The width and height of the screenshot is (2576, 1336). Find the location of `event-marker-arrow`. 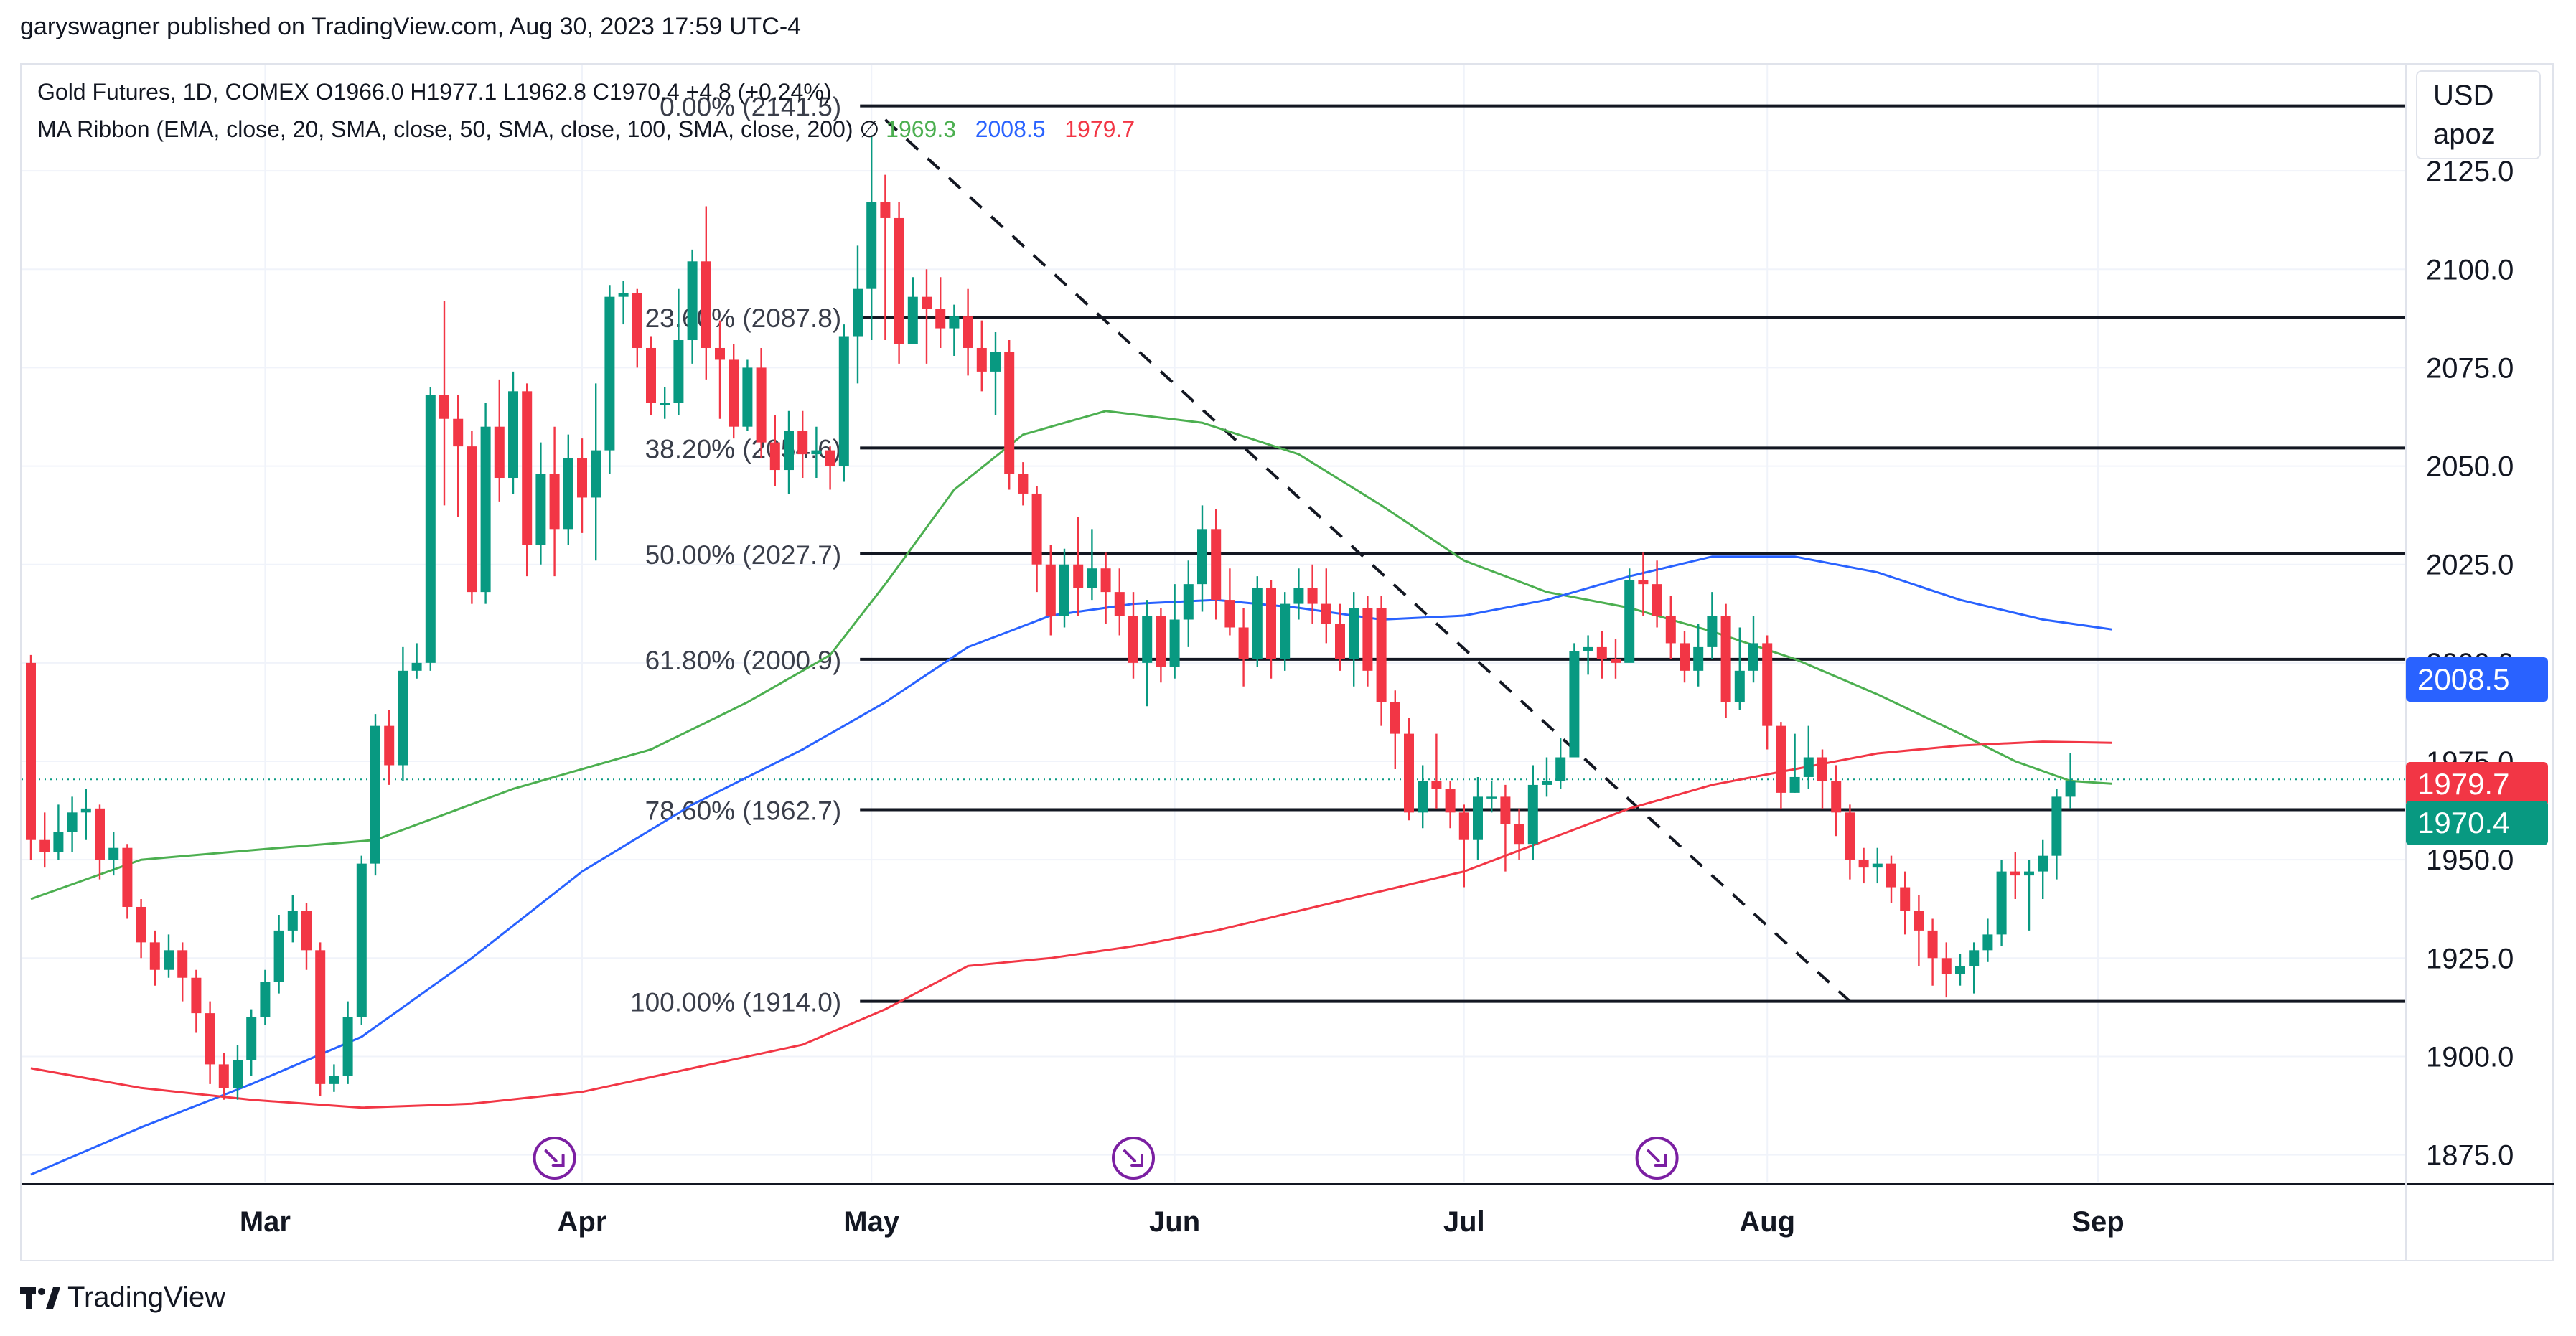

event-marker-arrow is located at coordinates (1133, 1158).